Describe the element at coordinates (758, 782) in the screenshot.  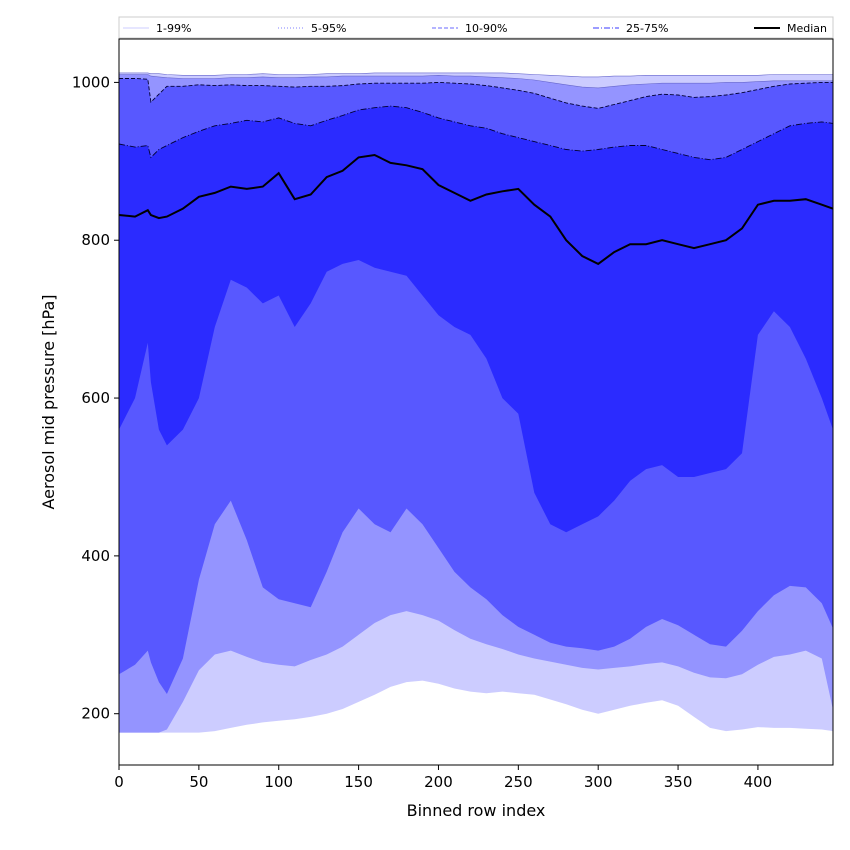
I see `x-tick-label: 400` at that location.